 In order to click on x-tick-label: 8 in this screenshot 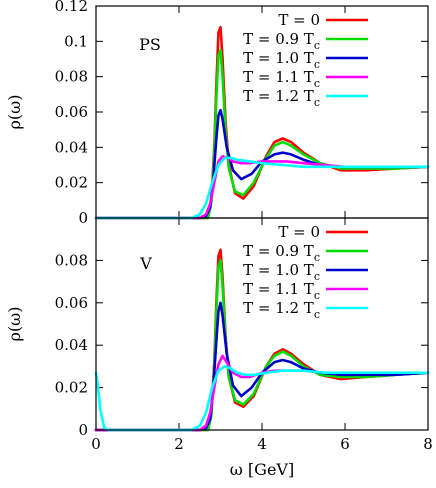, I will do `click(428, 444)`.